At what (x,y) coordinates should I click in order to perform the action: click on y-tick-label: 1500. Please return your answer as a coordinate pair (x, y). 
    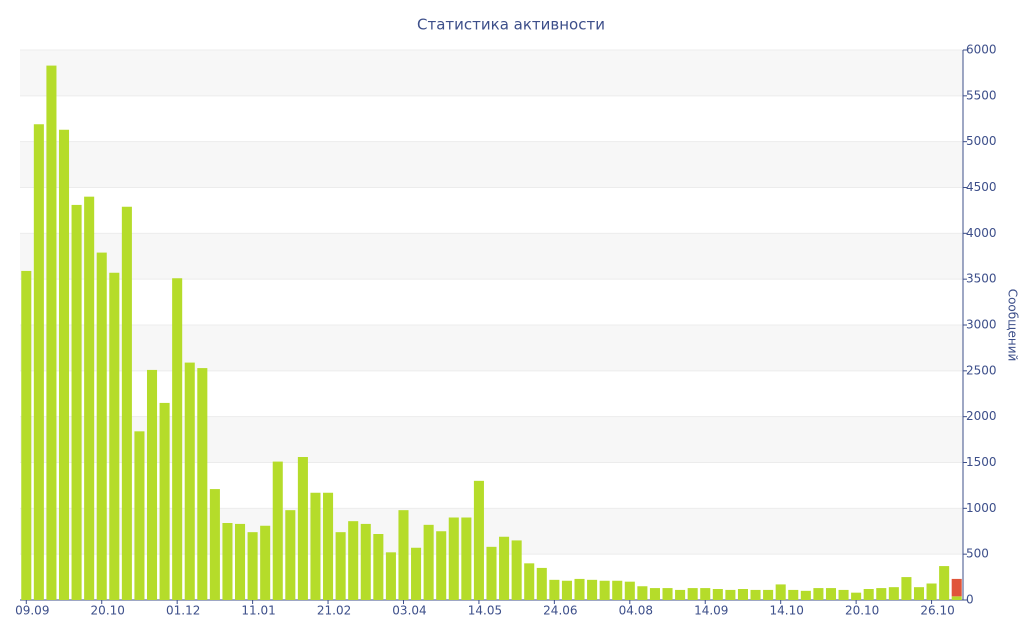
    Looking at the image, I should click on (981, 462).